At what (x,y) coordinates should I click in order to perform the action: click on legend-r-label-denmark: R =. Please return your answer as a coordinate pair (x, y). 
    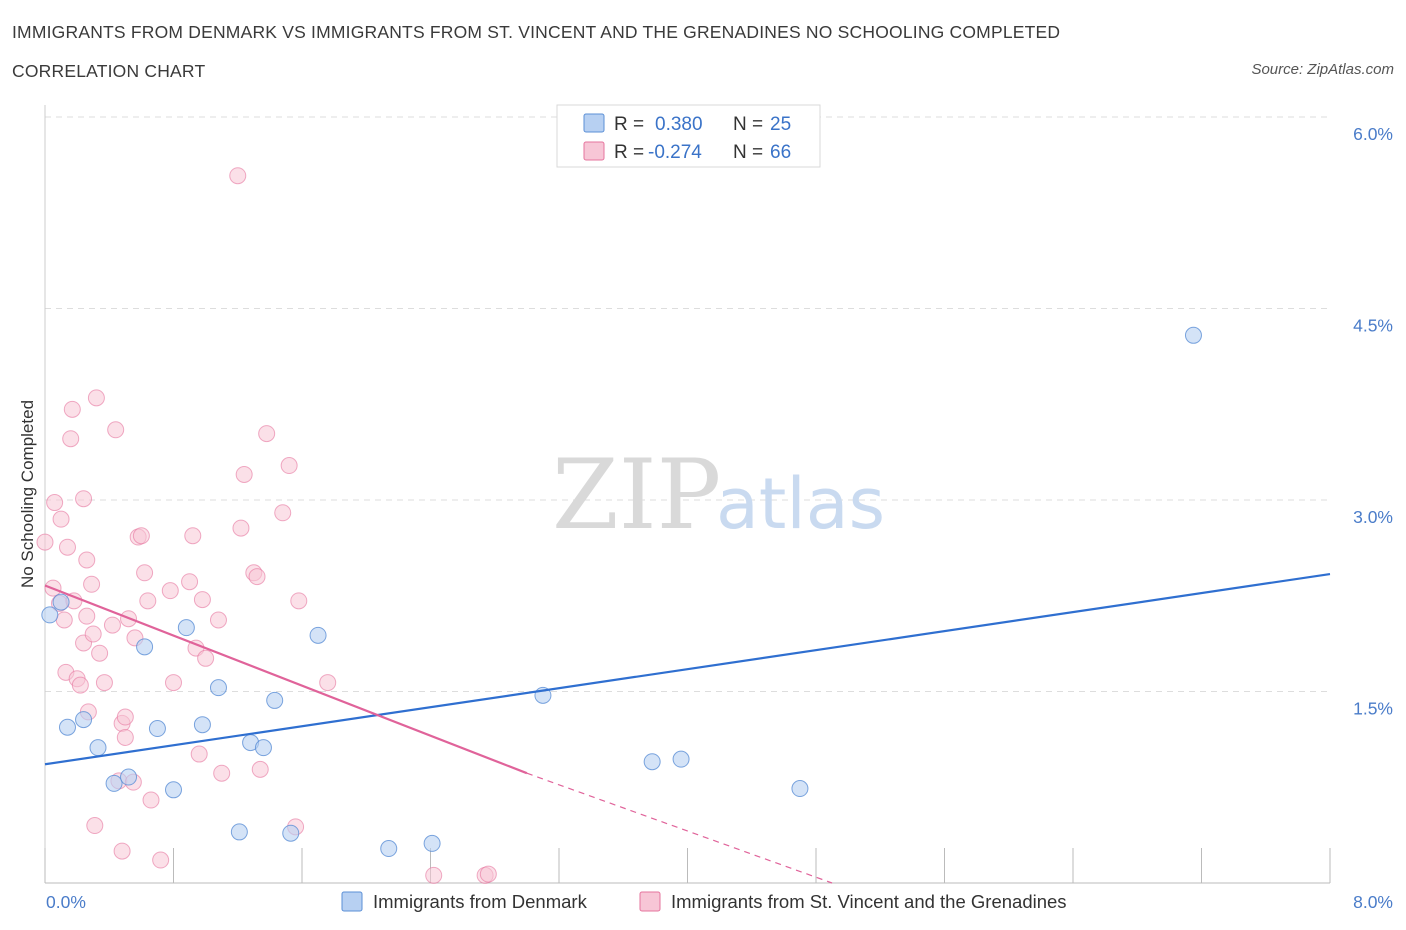
    Looking at the image, I should click on (629, 124).